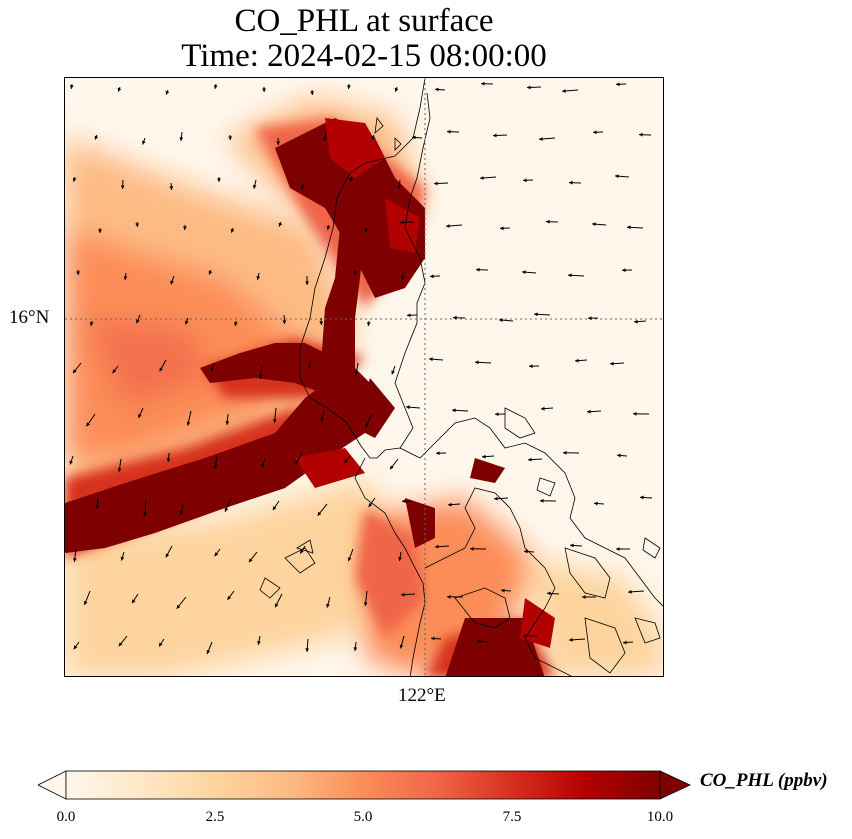 The height and width of the screenshot is (839, 852). Describe the element at coordinates (675, 785) in the screenshot. I see `colorbar-extend-max` at that location.